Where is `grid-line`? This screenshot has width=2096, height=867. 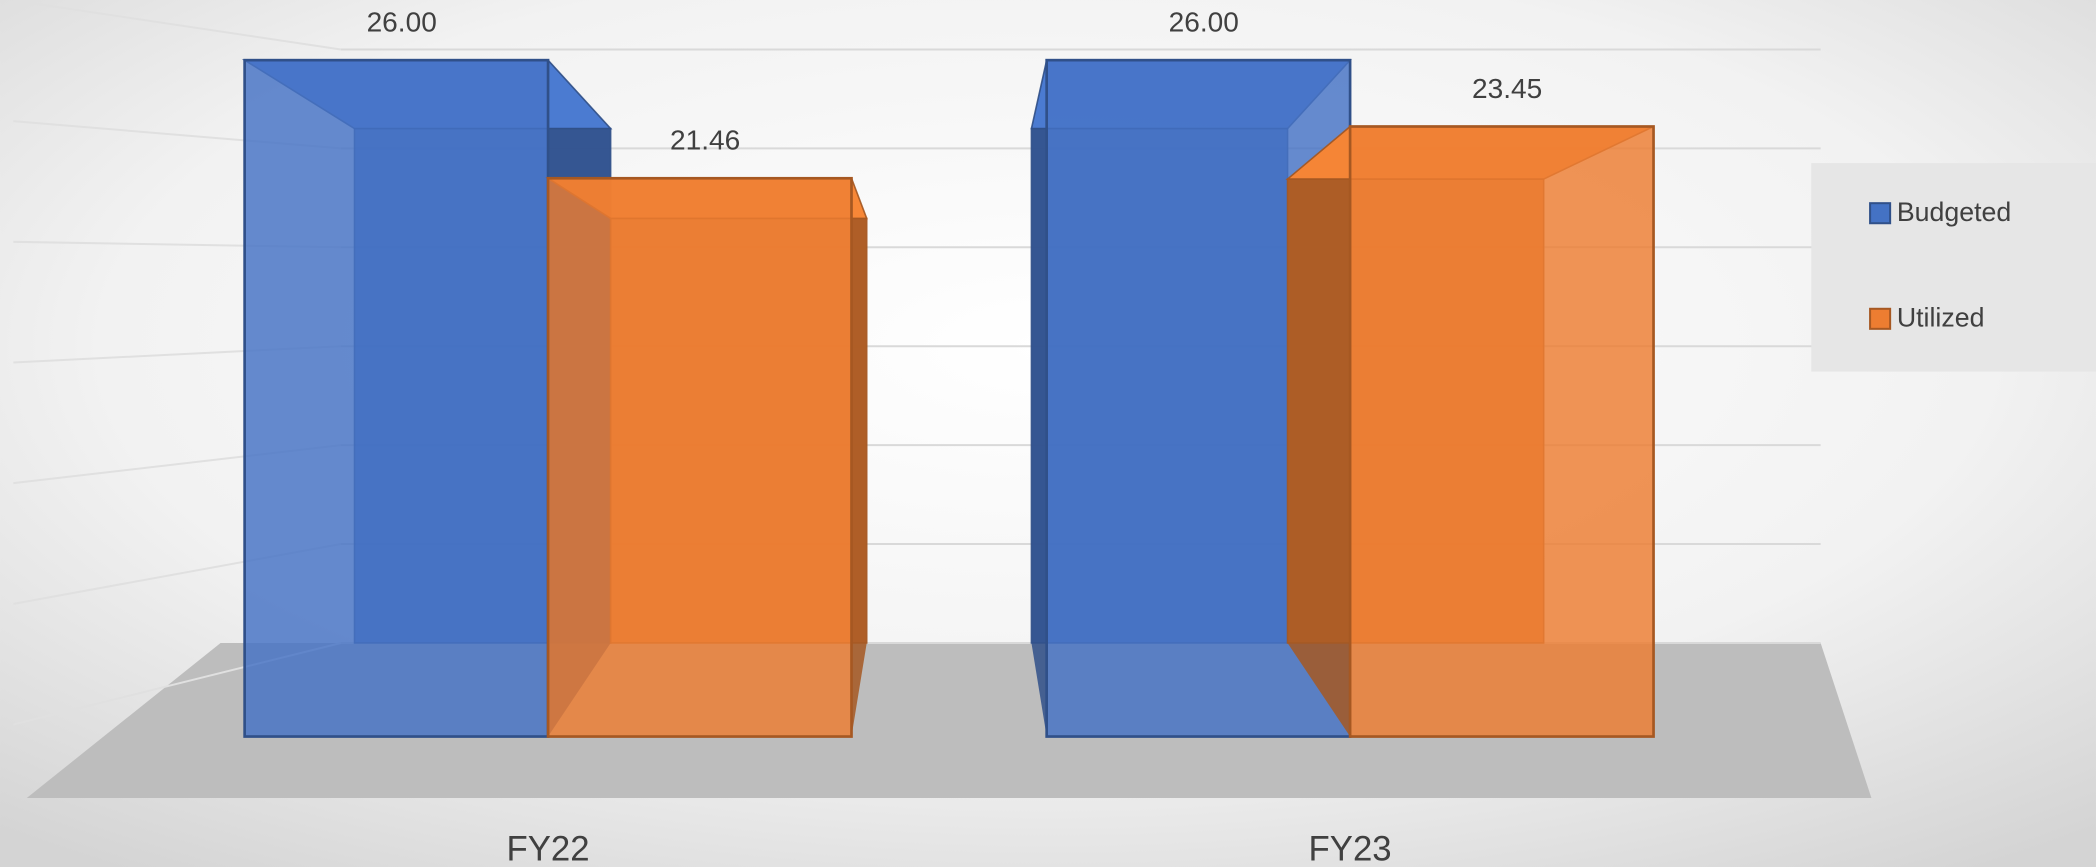
grid-line is located at coordinates (177, 25).